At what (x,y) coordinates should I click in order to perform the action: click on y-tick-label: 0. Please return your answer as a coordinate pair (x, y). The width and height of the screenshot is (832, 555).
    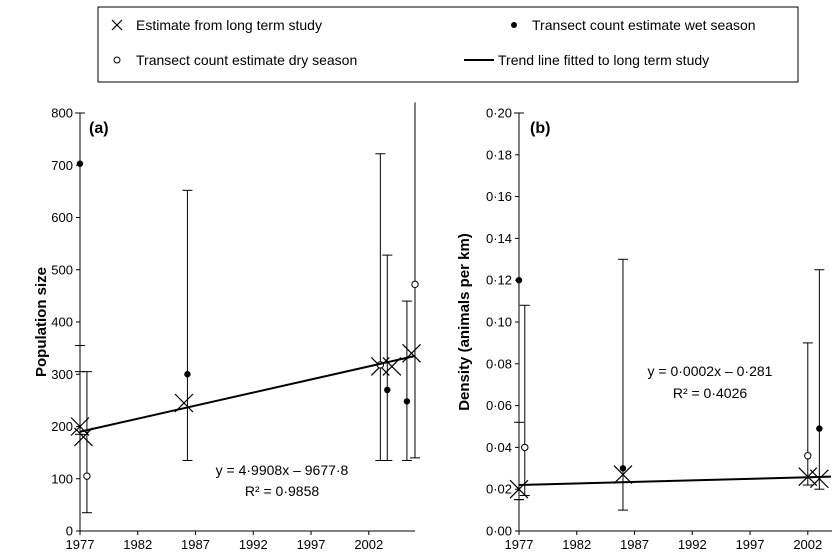
    Looking at the image, I should click on (69, 531).